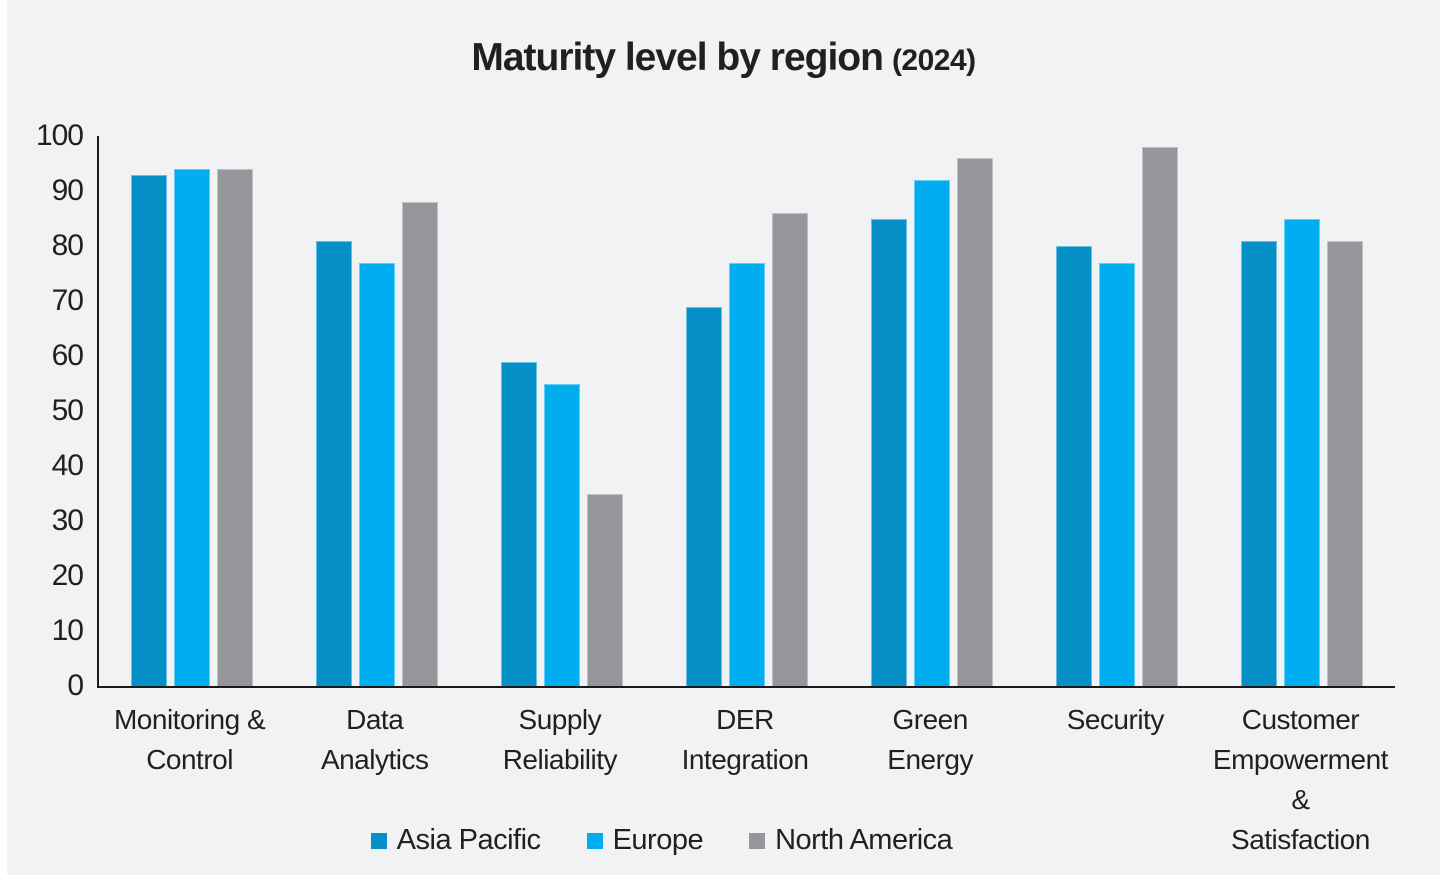 This screenshot has width=1440, height=882. What do you see at coordinates (1115, 719) in the screenshot?
I see `x-category-label: Security` at bounding box center [1115, 719].